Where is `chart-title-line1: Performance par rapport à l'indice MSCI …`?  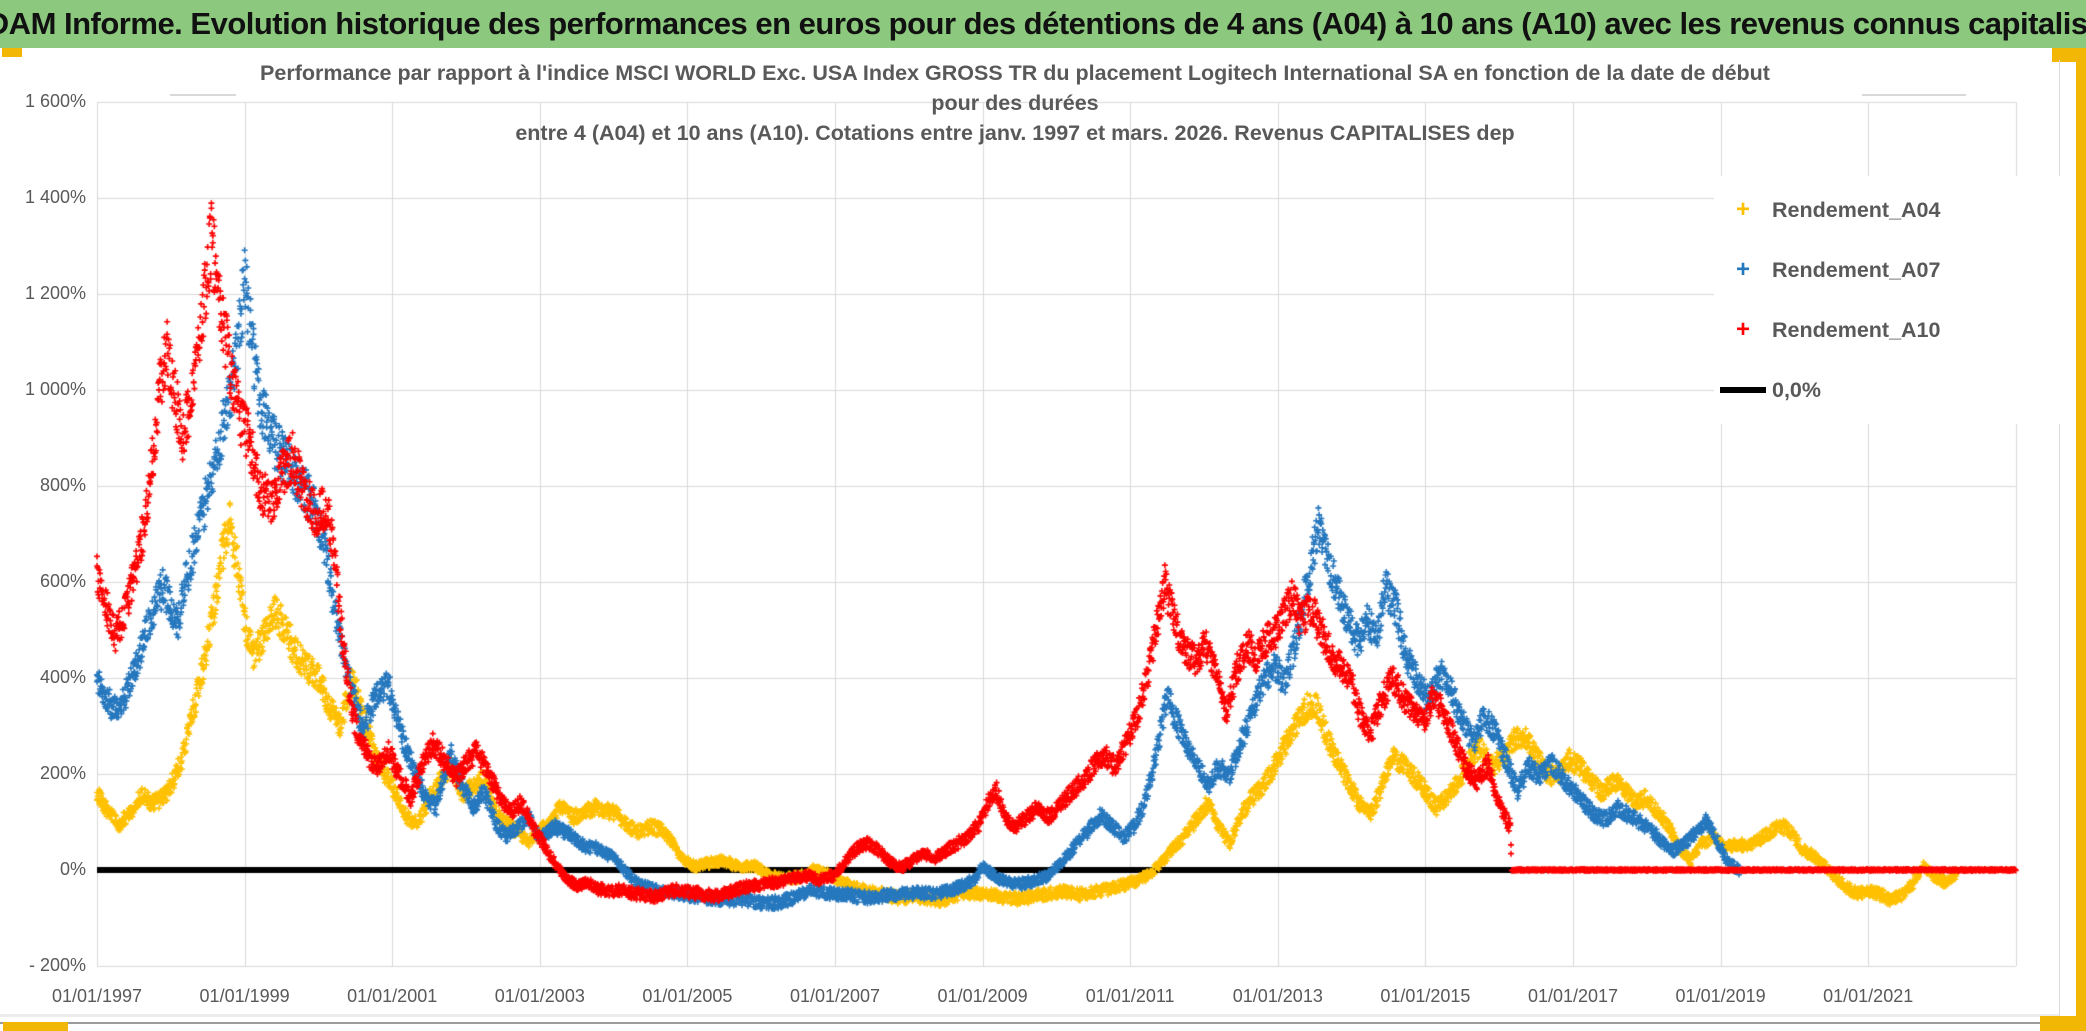 chart-title-line1: Performance par rapport à l'indice MSCI … is located at coordinates (1015, 73).